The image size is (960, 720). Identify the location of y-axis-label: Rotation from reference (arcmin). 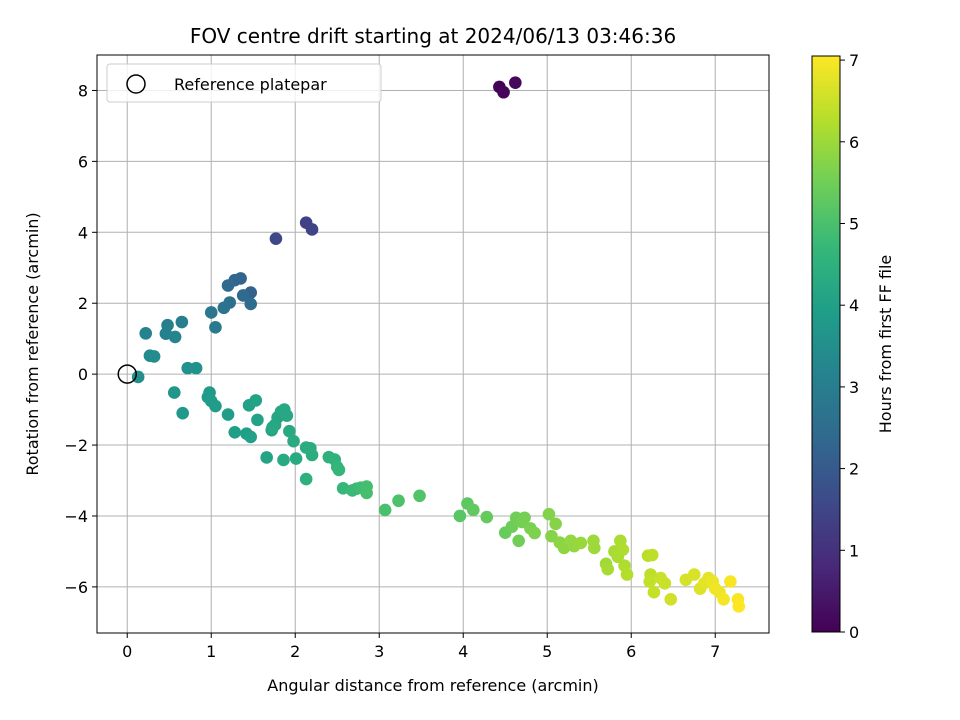
(32, 343).